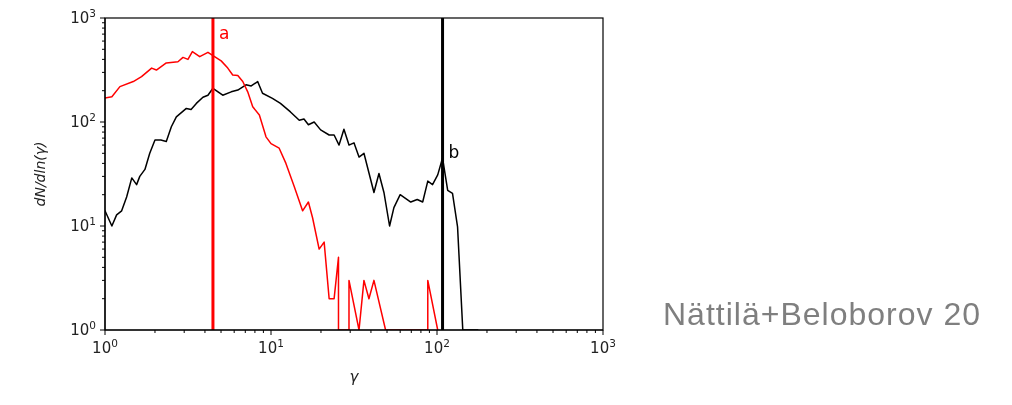  I want to click on ref-line-label: a, so click(224, 32).